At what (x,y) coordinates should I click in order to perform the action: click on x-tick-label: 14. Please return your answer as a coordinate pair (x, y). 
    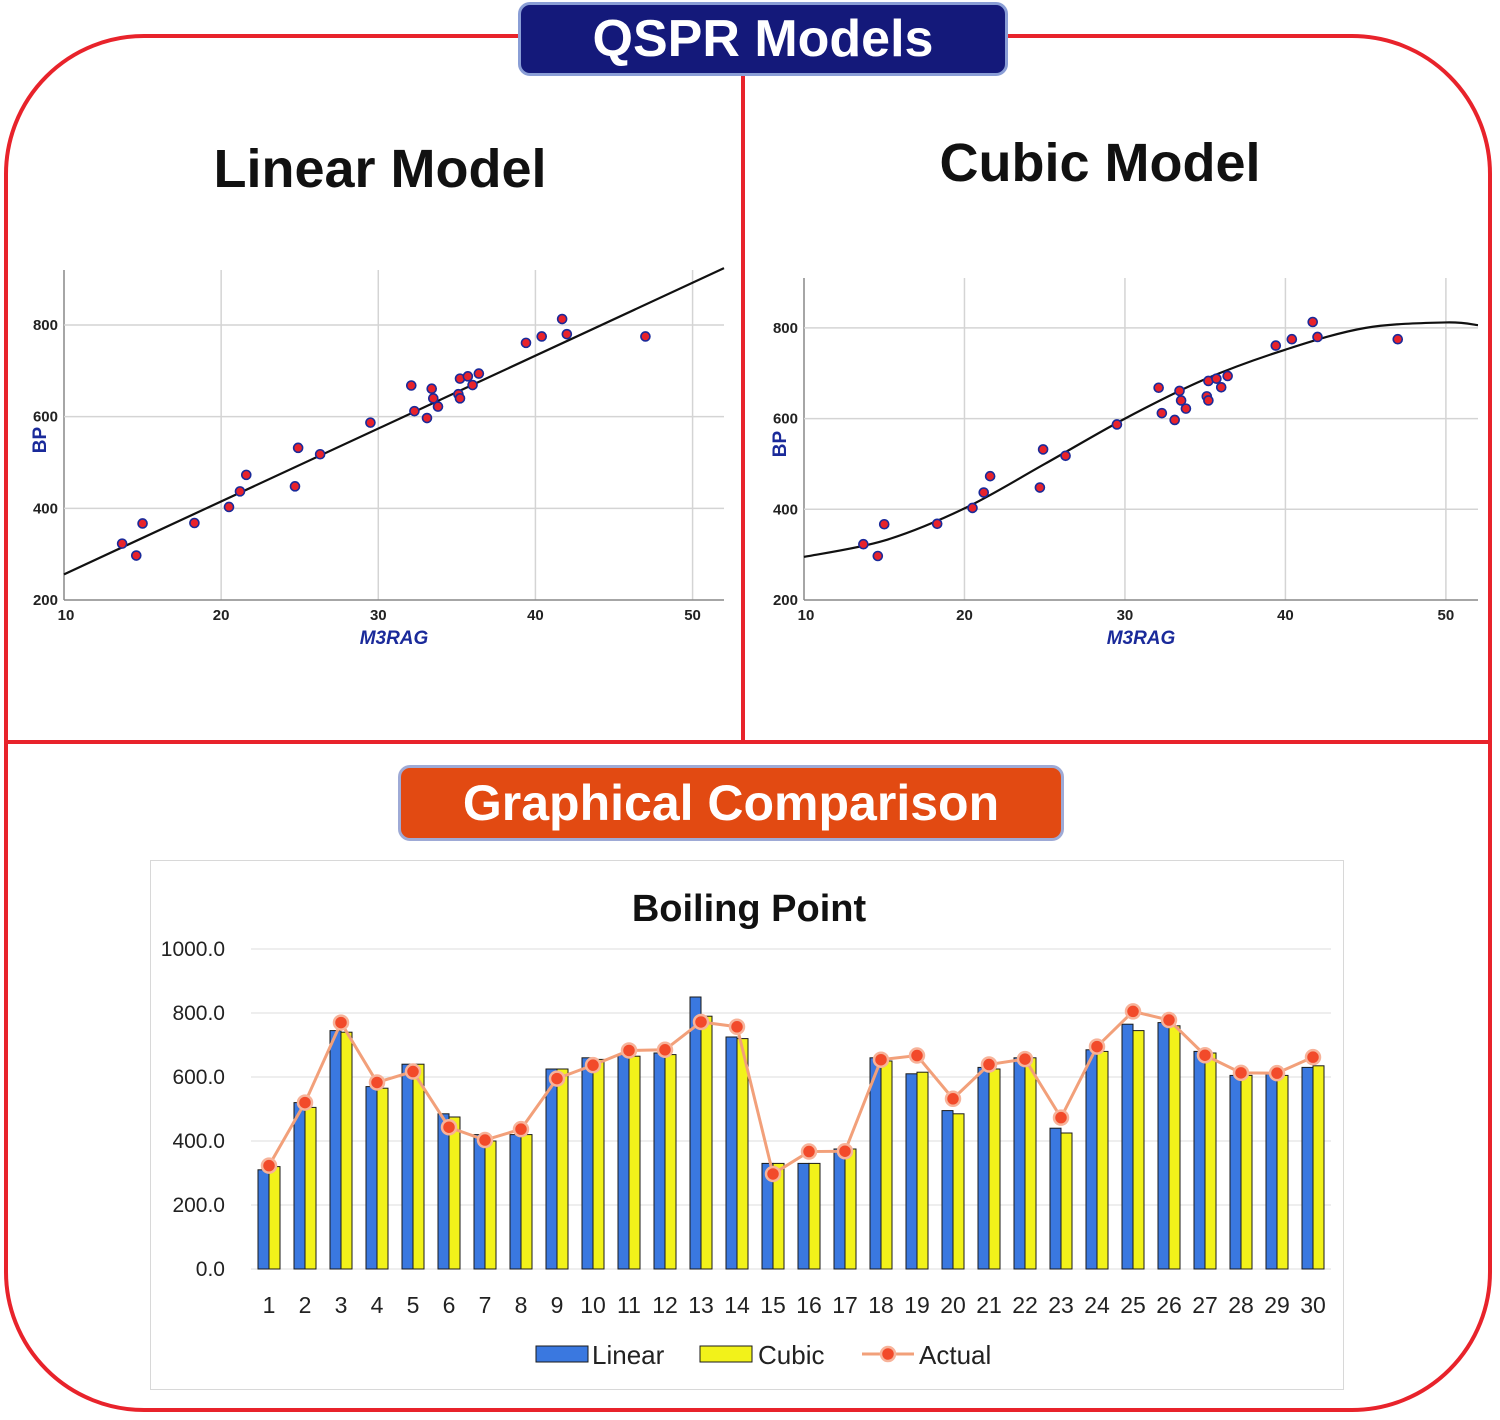
    Looking at the image, I should click on (737, 1305).